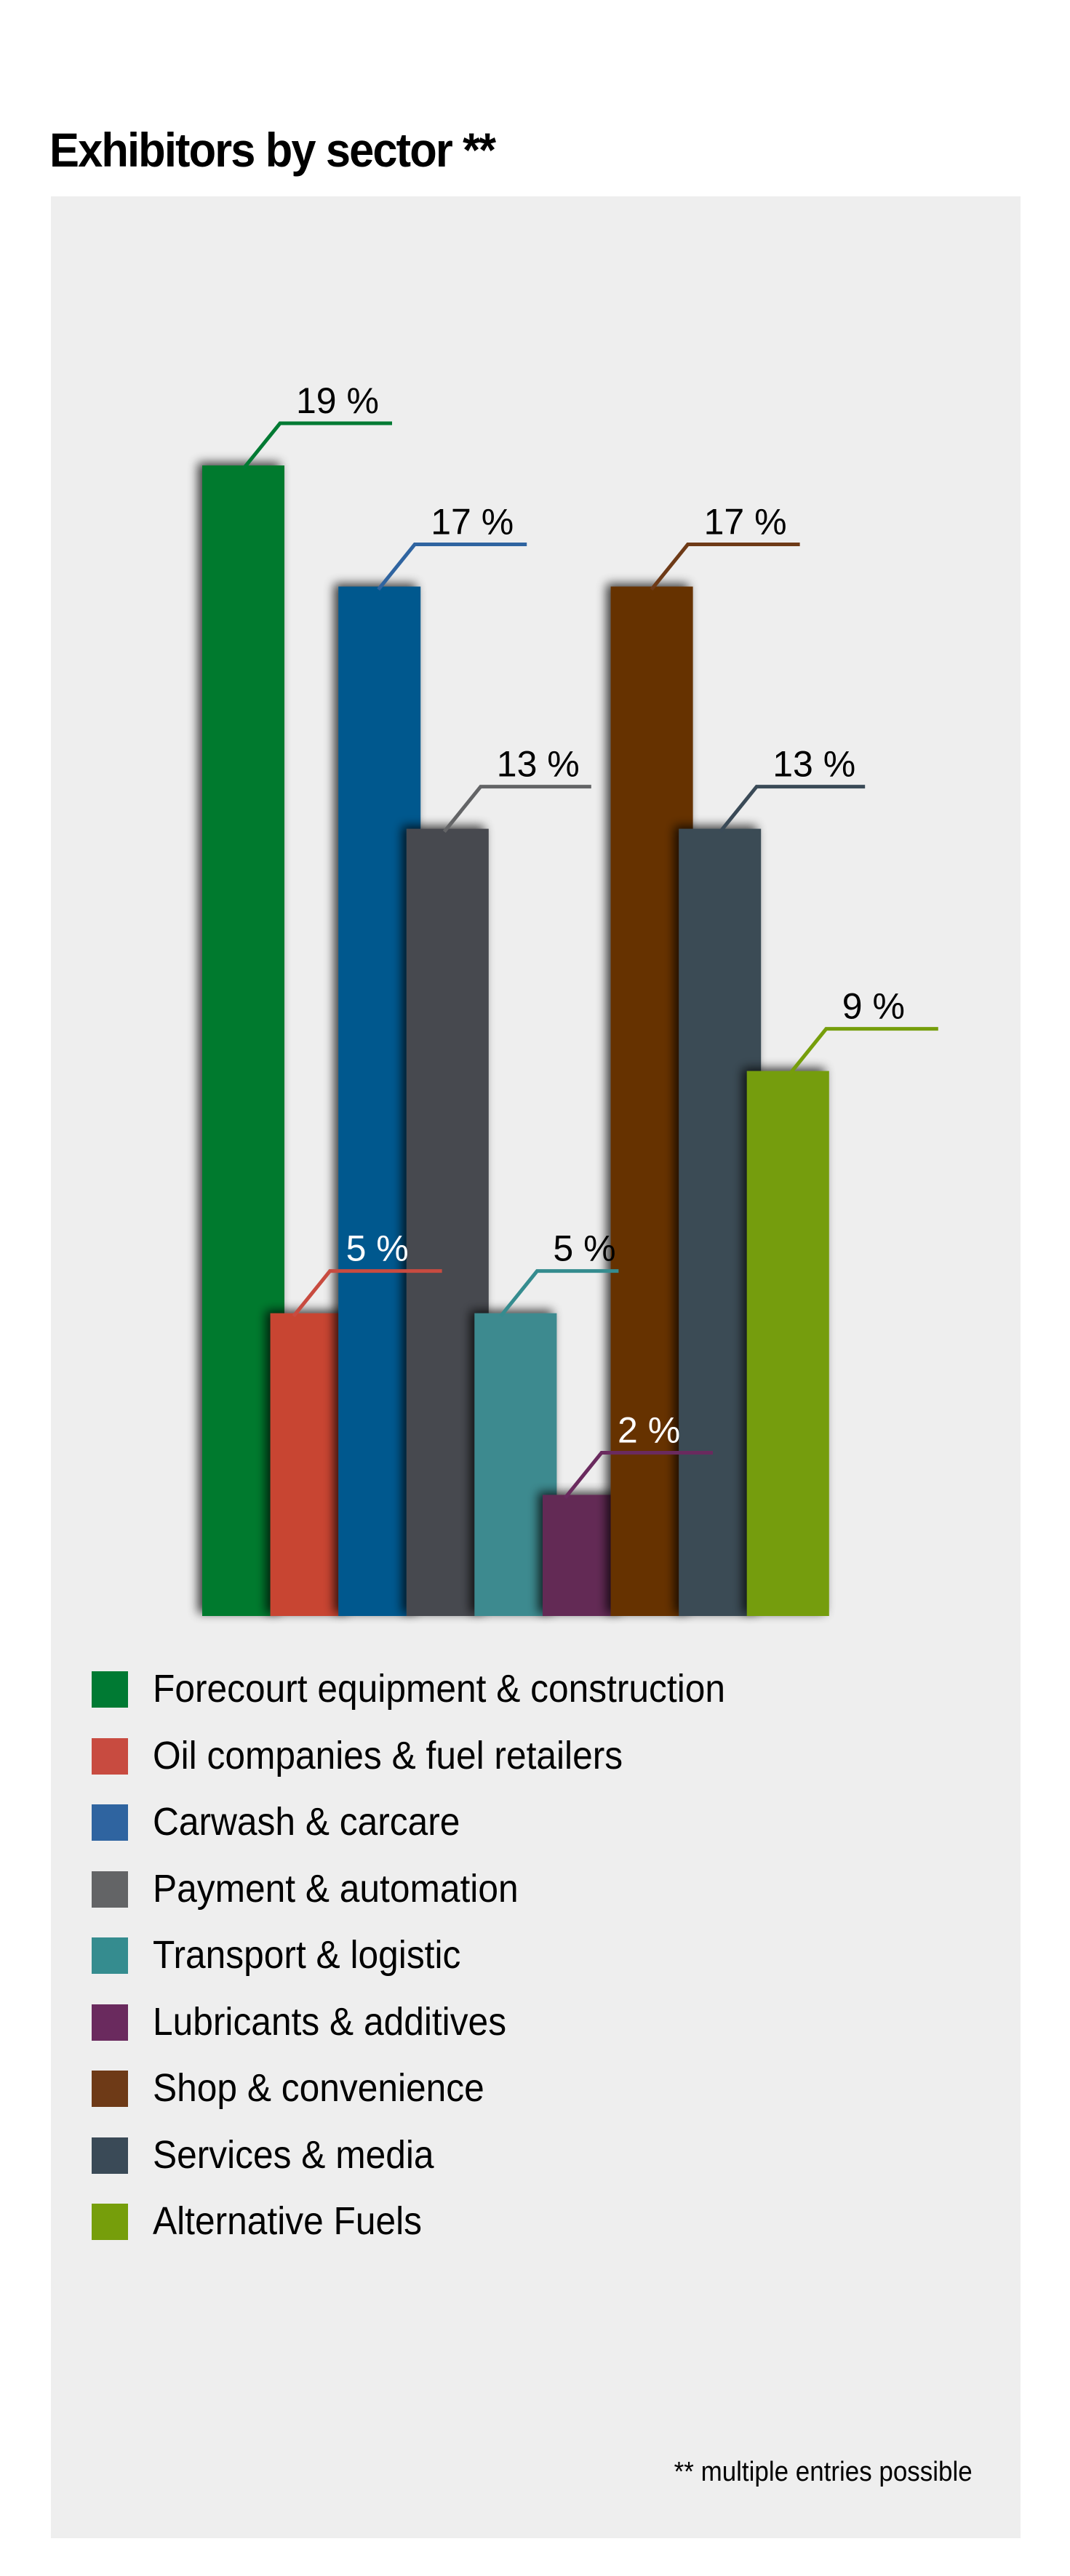 The width and height of the screenshot is (1070, 2576). What do you see at coordinates (318, 2088) in the screenshot?
I see `legend-label: Shop & convenience` at bounding box center [318, 2088].